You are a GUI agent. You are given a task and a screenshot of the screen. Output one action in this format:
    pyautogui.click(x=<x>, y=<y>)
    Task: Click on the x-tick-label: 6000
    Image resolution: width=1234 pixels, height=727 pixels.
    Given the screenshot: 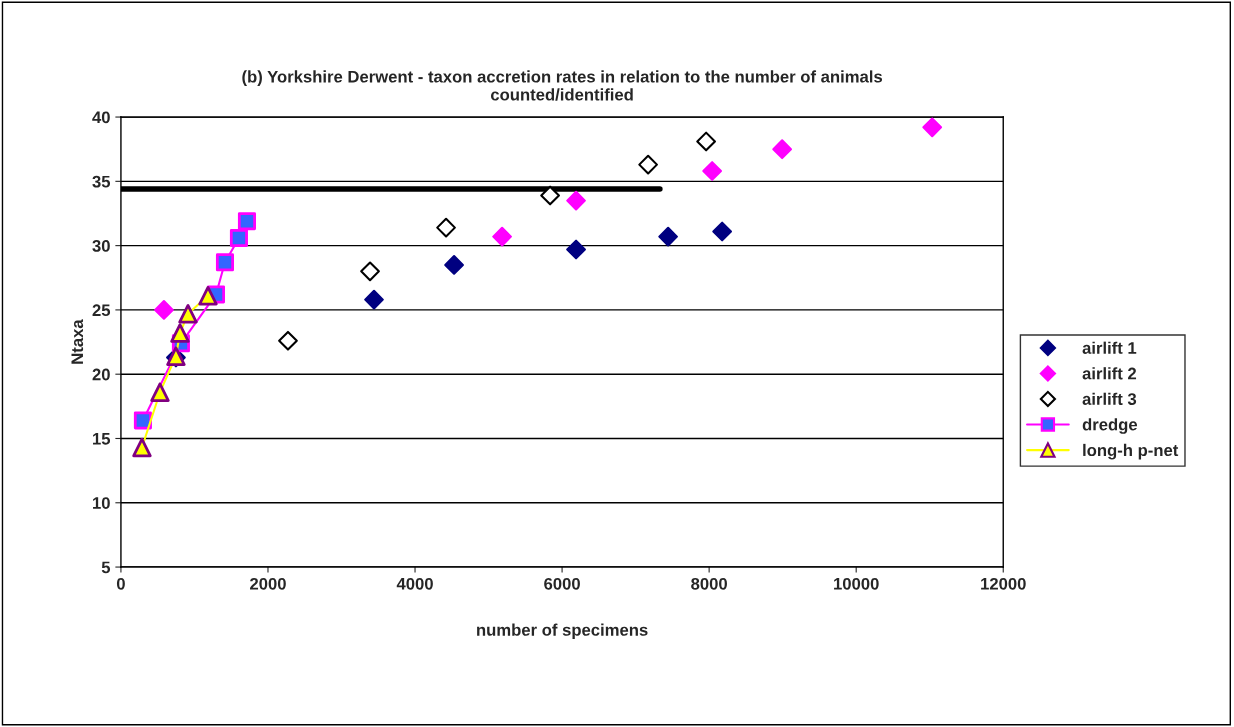 What is the action you would take?
    pyautogui.click(x=562, y=583)
    